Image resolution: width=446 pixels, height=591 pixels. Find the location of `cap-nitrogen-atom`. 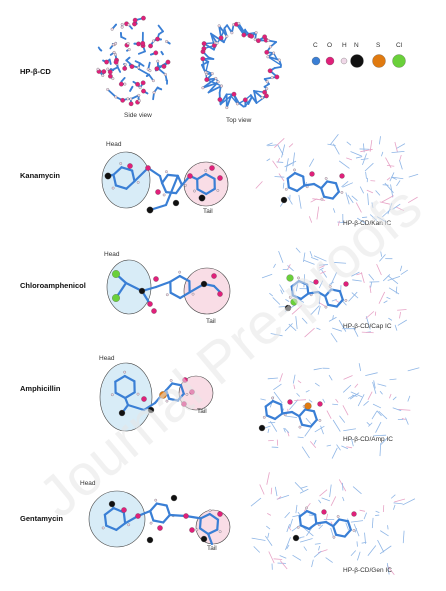

cap-nitrogen-atom is located at coordinates (204, 284).